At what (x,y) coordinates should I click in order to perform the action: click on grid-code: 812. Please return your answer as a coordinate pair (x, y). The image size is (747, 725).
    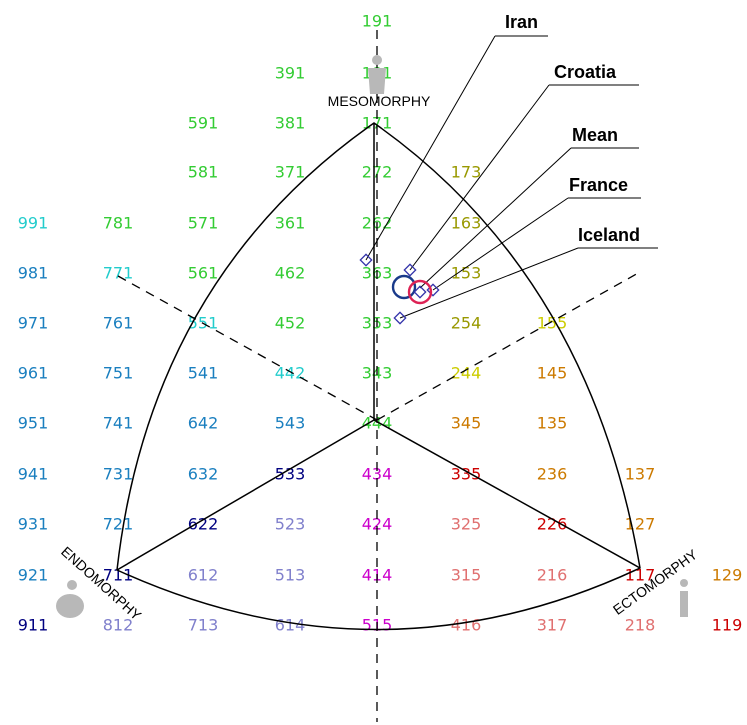
    Looking at the image, I should click on (118, 625).